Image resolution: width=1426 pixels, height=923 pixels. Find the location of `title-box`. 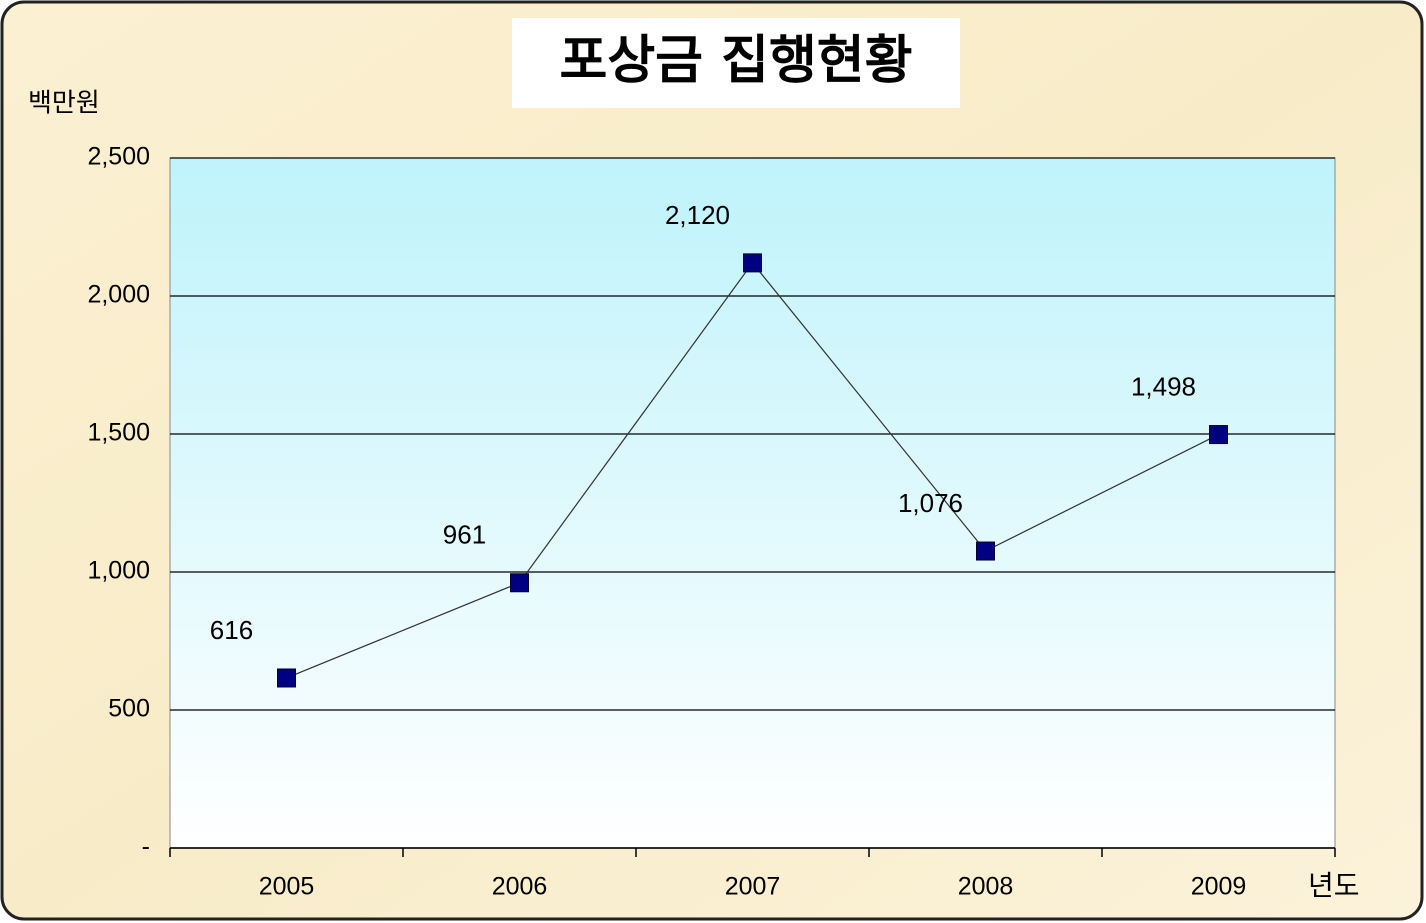

title-box is located at coordinates (736, 63).